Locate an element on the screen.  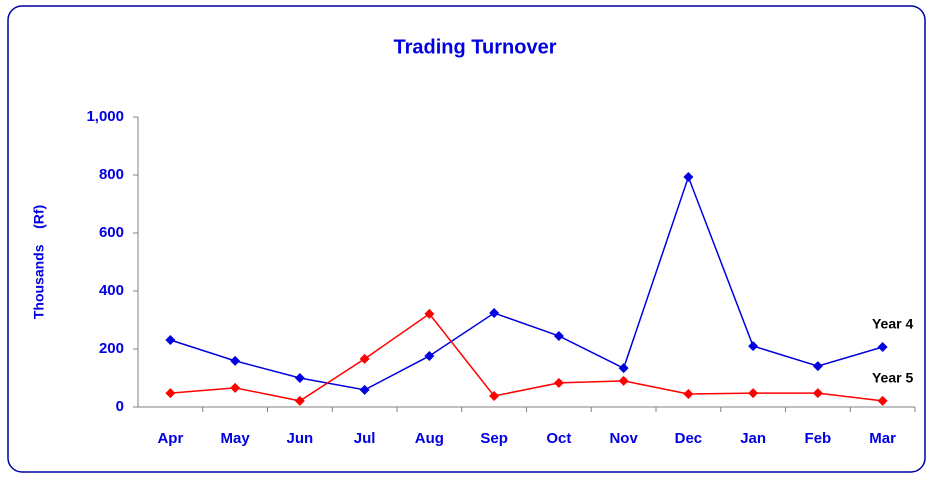
chart-title: Trading Turnover is located at coordinates (475, 47).